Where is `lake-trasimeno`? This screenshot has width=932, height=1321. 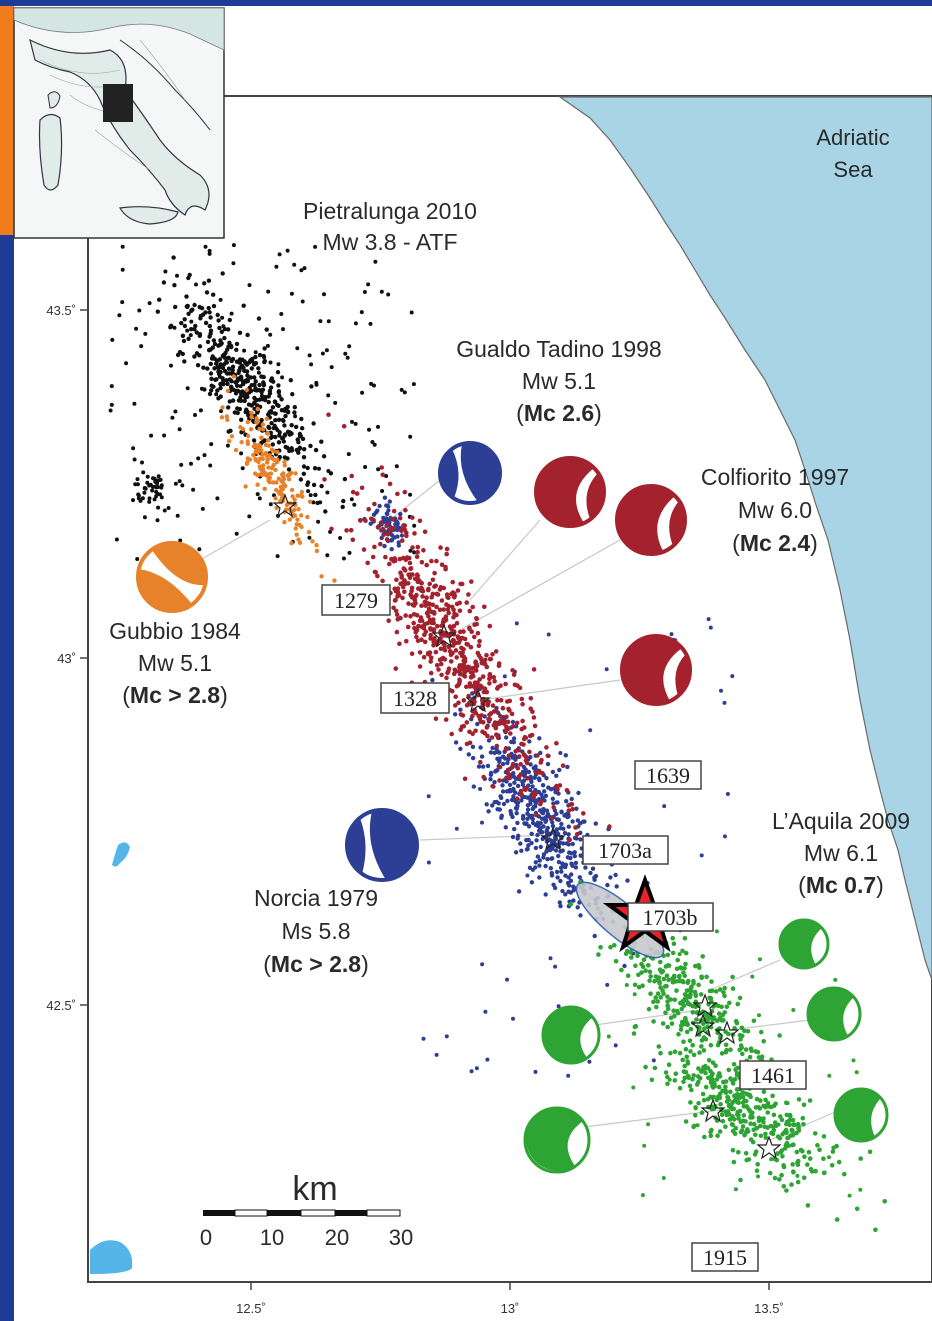 lake-trasimeno is located at coordinates (121, 854).